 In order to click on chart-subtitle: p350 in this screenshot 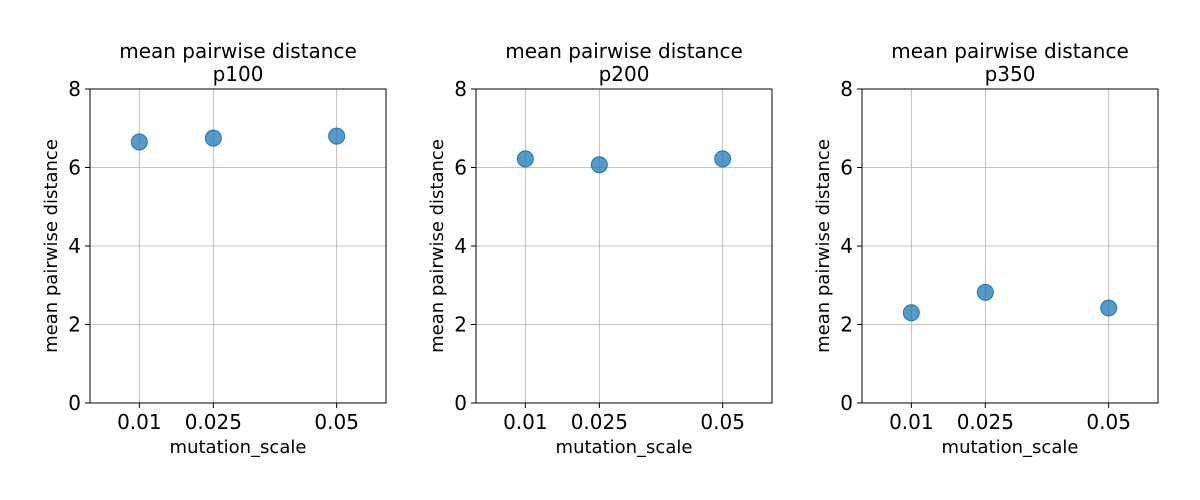, I will do `click(1010, 74)`.